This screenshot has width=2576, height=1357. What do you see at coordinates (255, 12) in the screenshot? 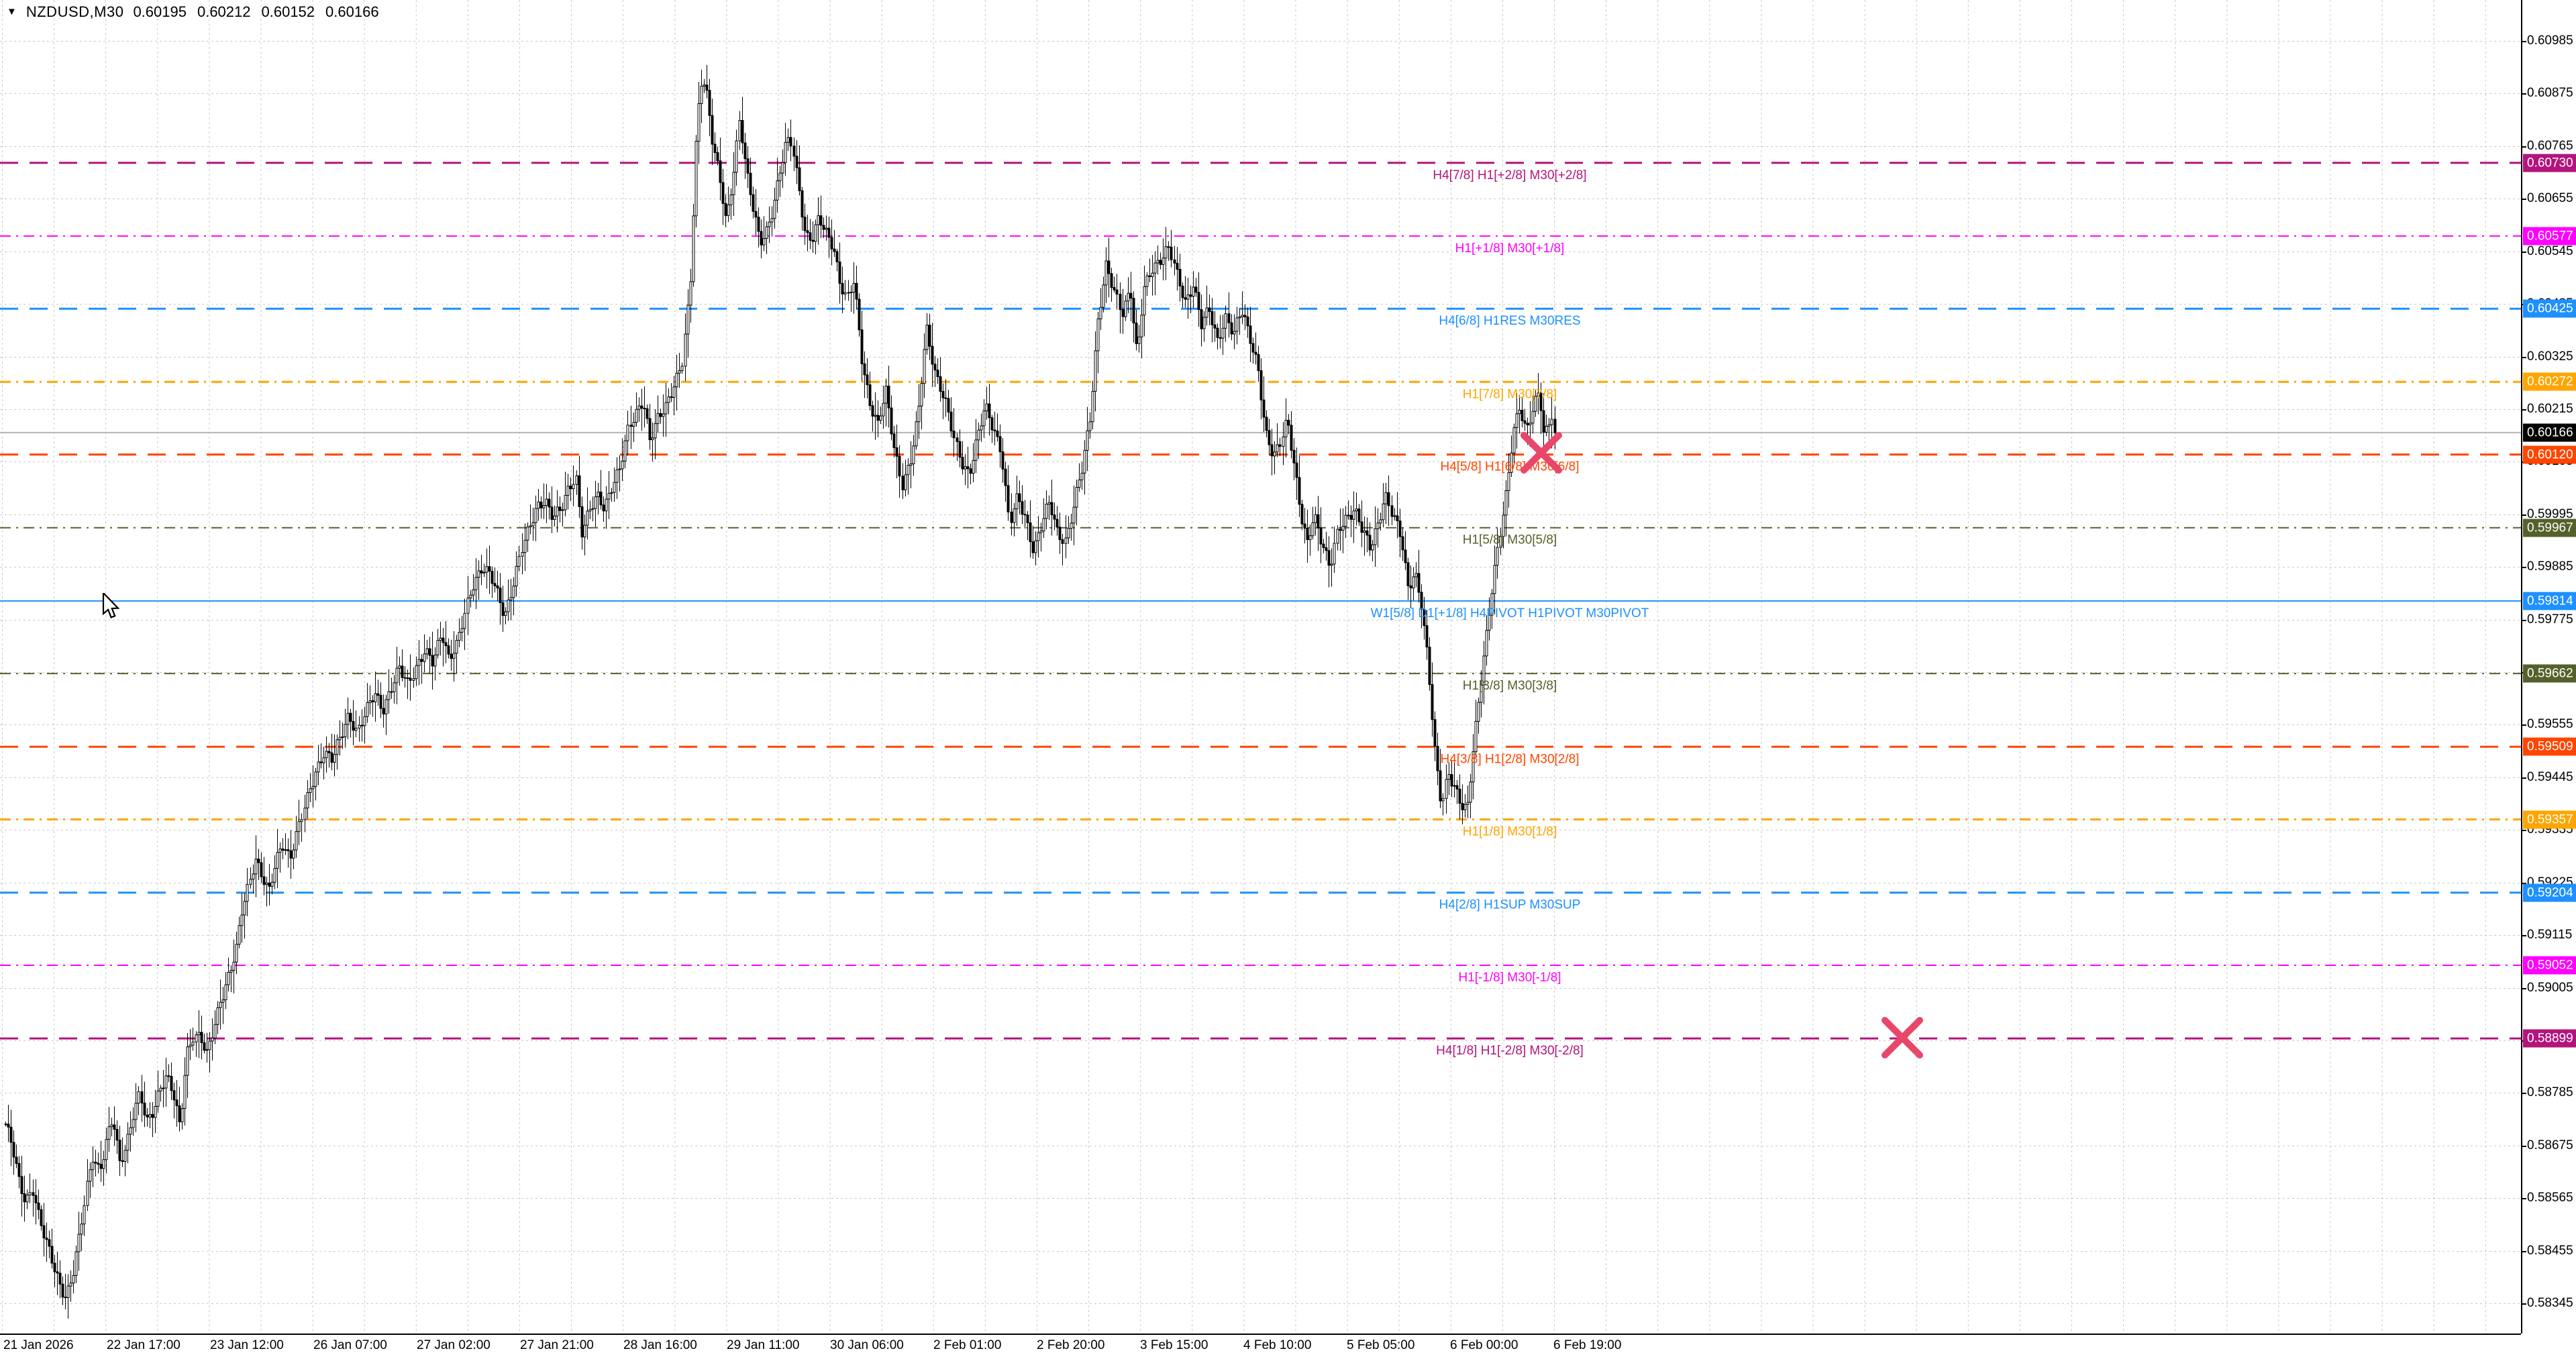
I see `ohlc-readout: 0.60195 0.60212 0.60152 0.60166` at bounding box center [255, 12].